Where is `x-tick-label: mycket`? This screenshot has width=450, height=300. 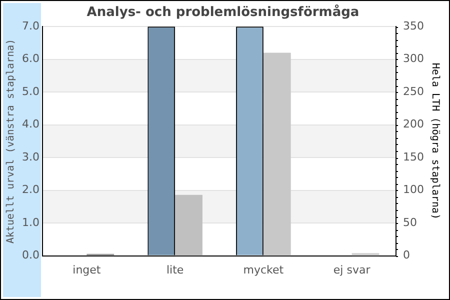
x-tick-label: mycket is located at coordinates (263, 269).